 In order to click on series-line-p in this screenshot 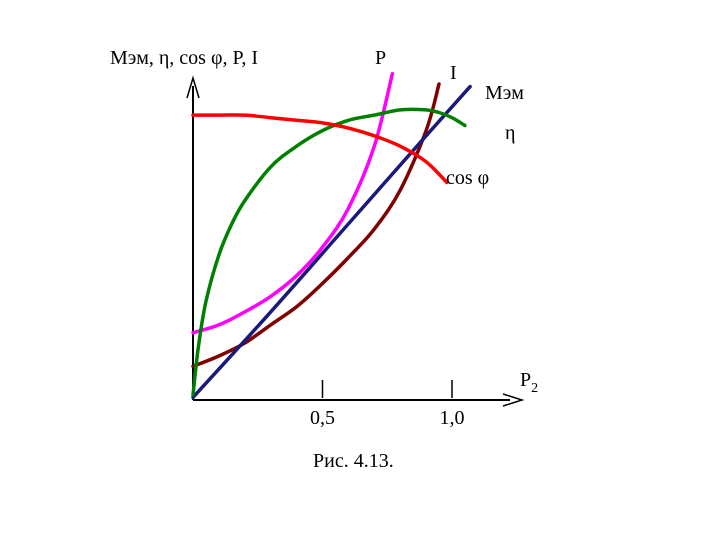, I will do `click(293, 203)`.